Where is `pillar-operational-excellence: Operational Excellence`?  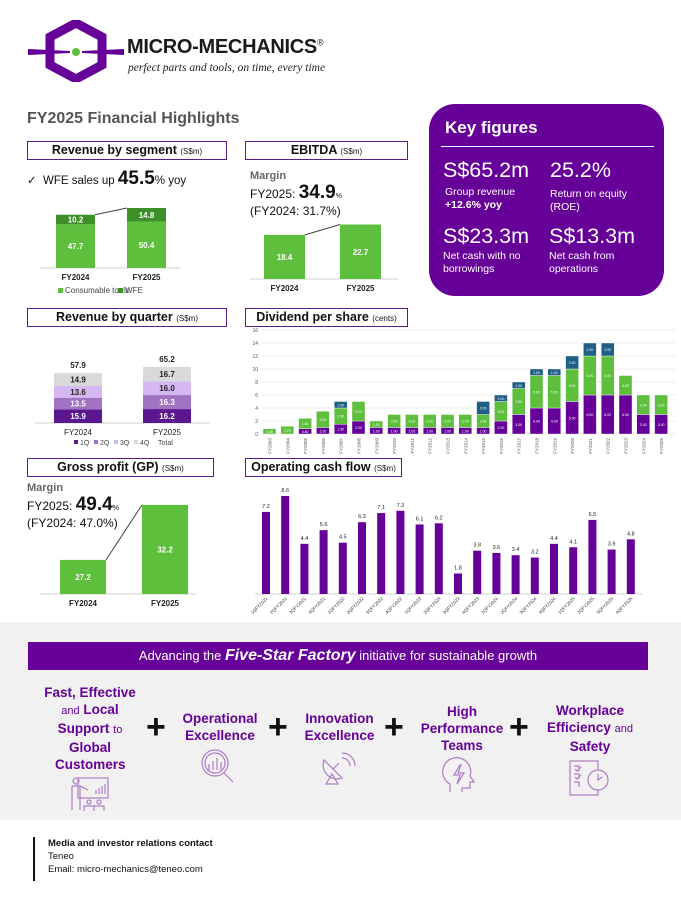 pillar-operational-excellence: Operational Excellence is located at coordinates (220, 727).